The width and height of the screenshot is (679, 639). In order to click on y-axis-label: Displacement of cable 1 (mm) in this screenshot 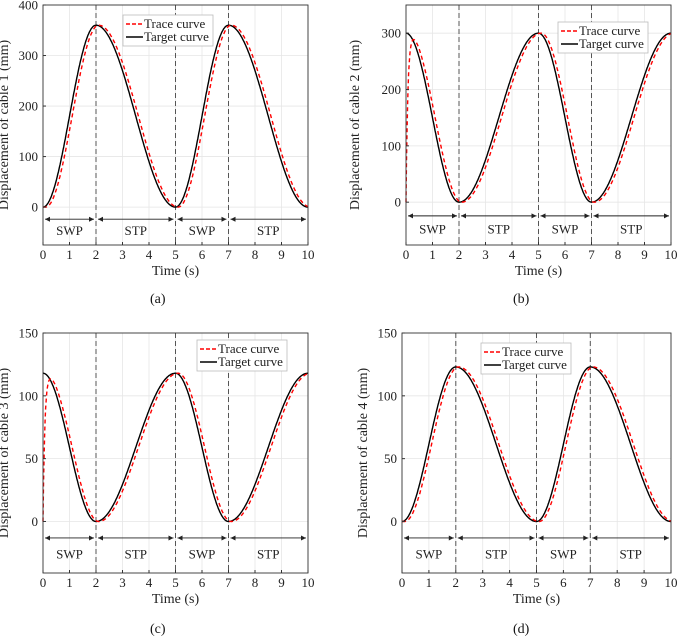, I will do `click(6, 125)`.